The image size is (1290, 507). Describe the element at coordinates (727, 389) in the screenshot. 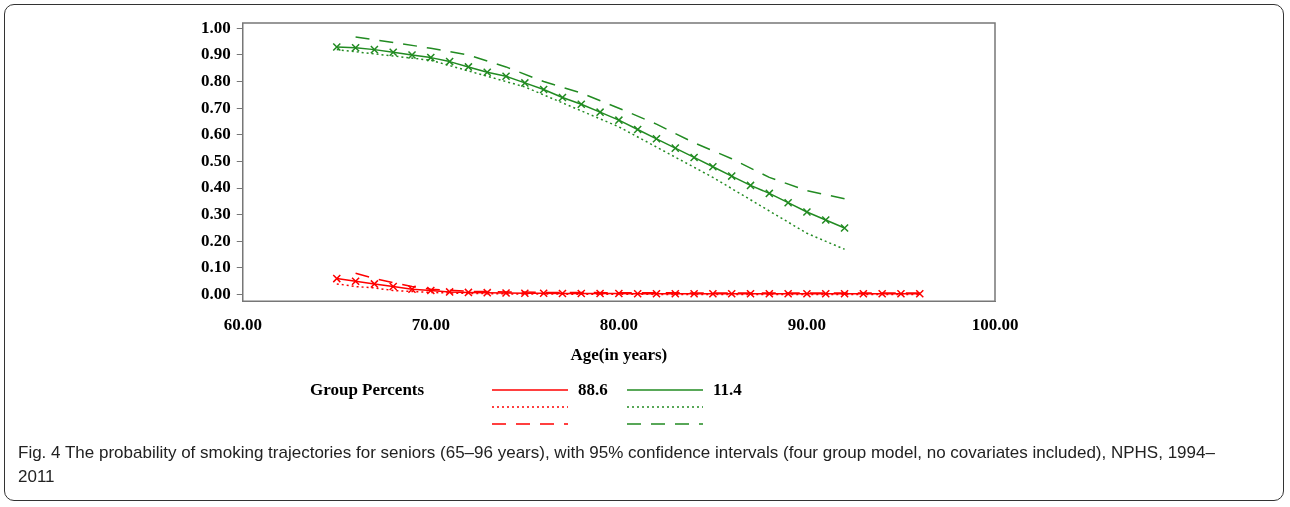

I see `legend-label: 11.4` at that location.